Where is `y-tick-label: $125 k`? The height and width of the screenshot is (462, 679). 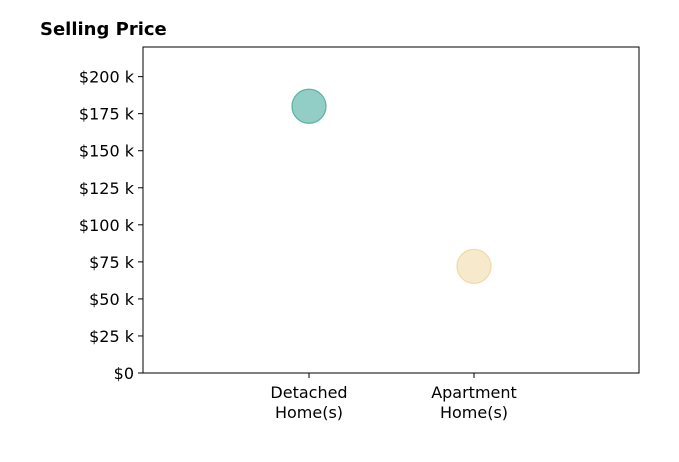
y-tick-label: $125 k is located at coordinates (107, 188).